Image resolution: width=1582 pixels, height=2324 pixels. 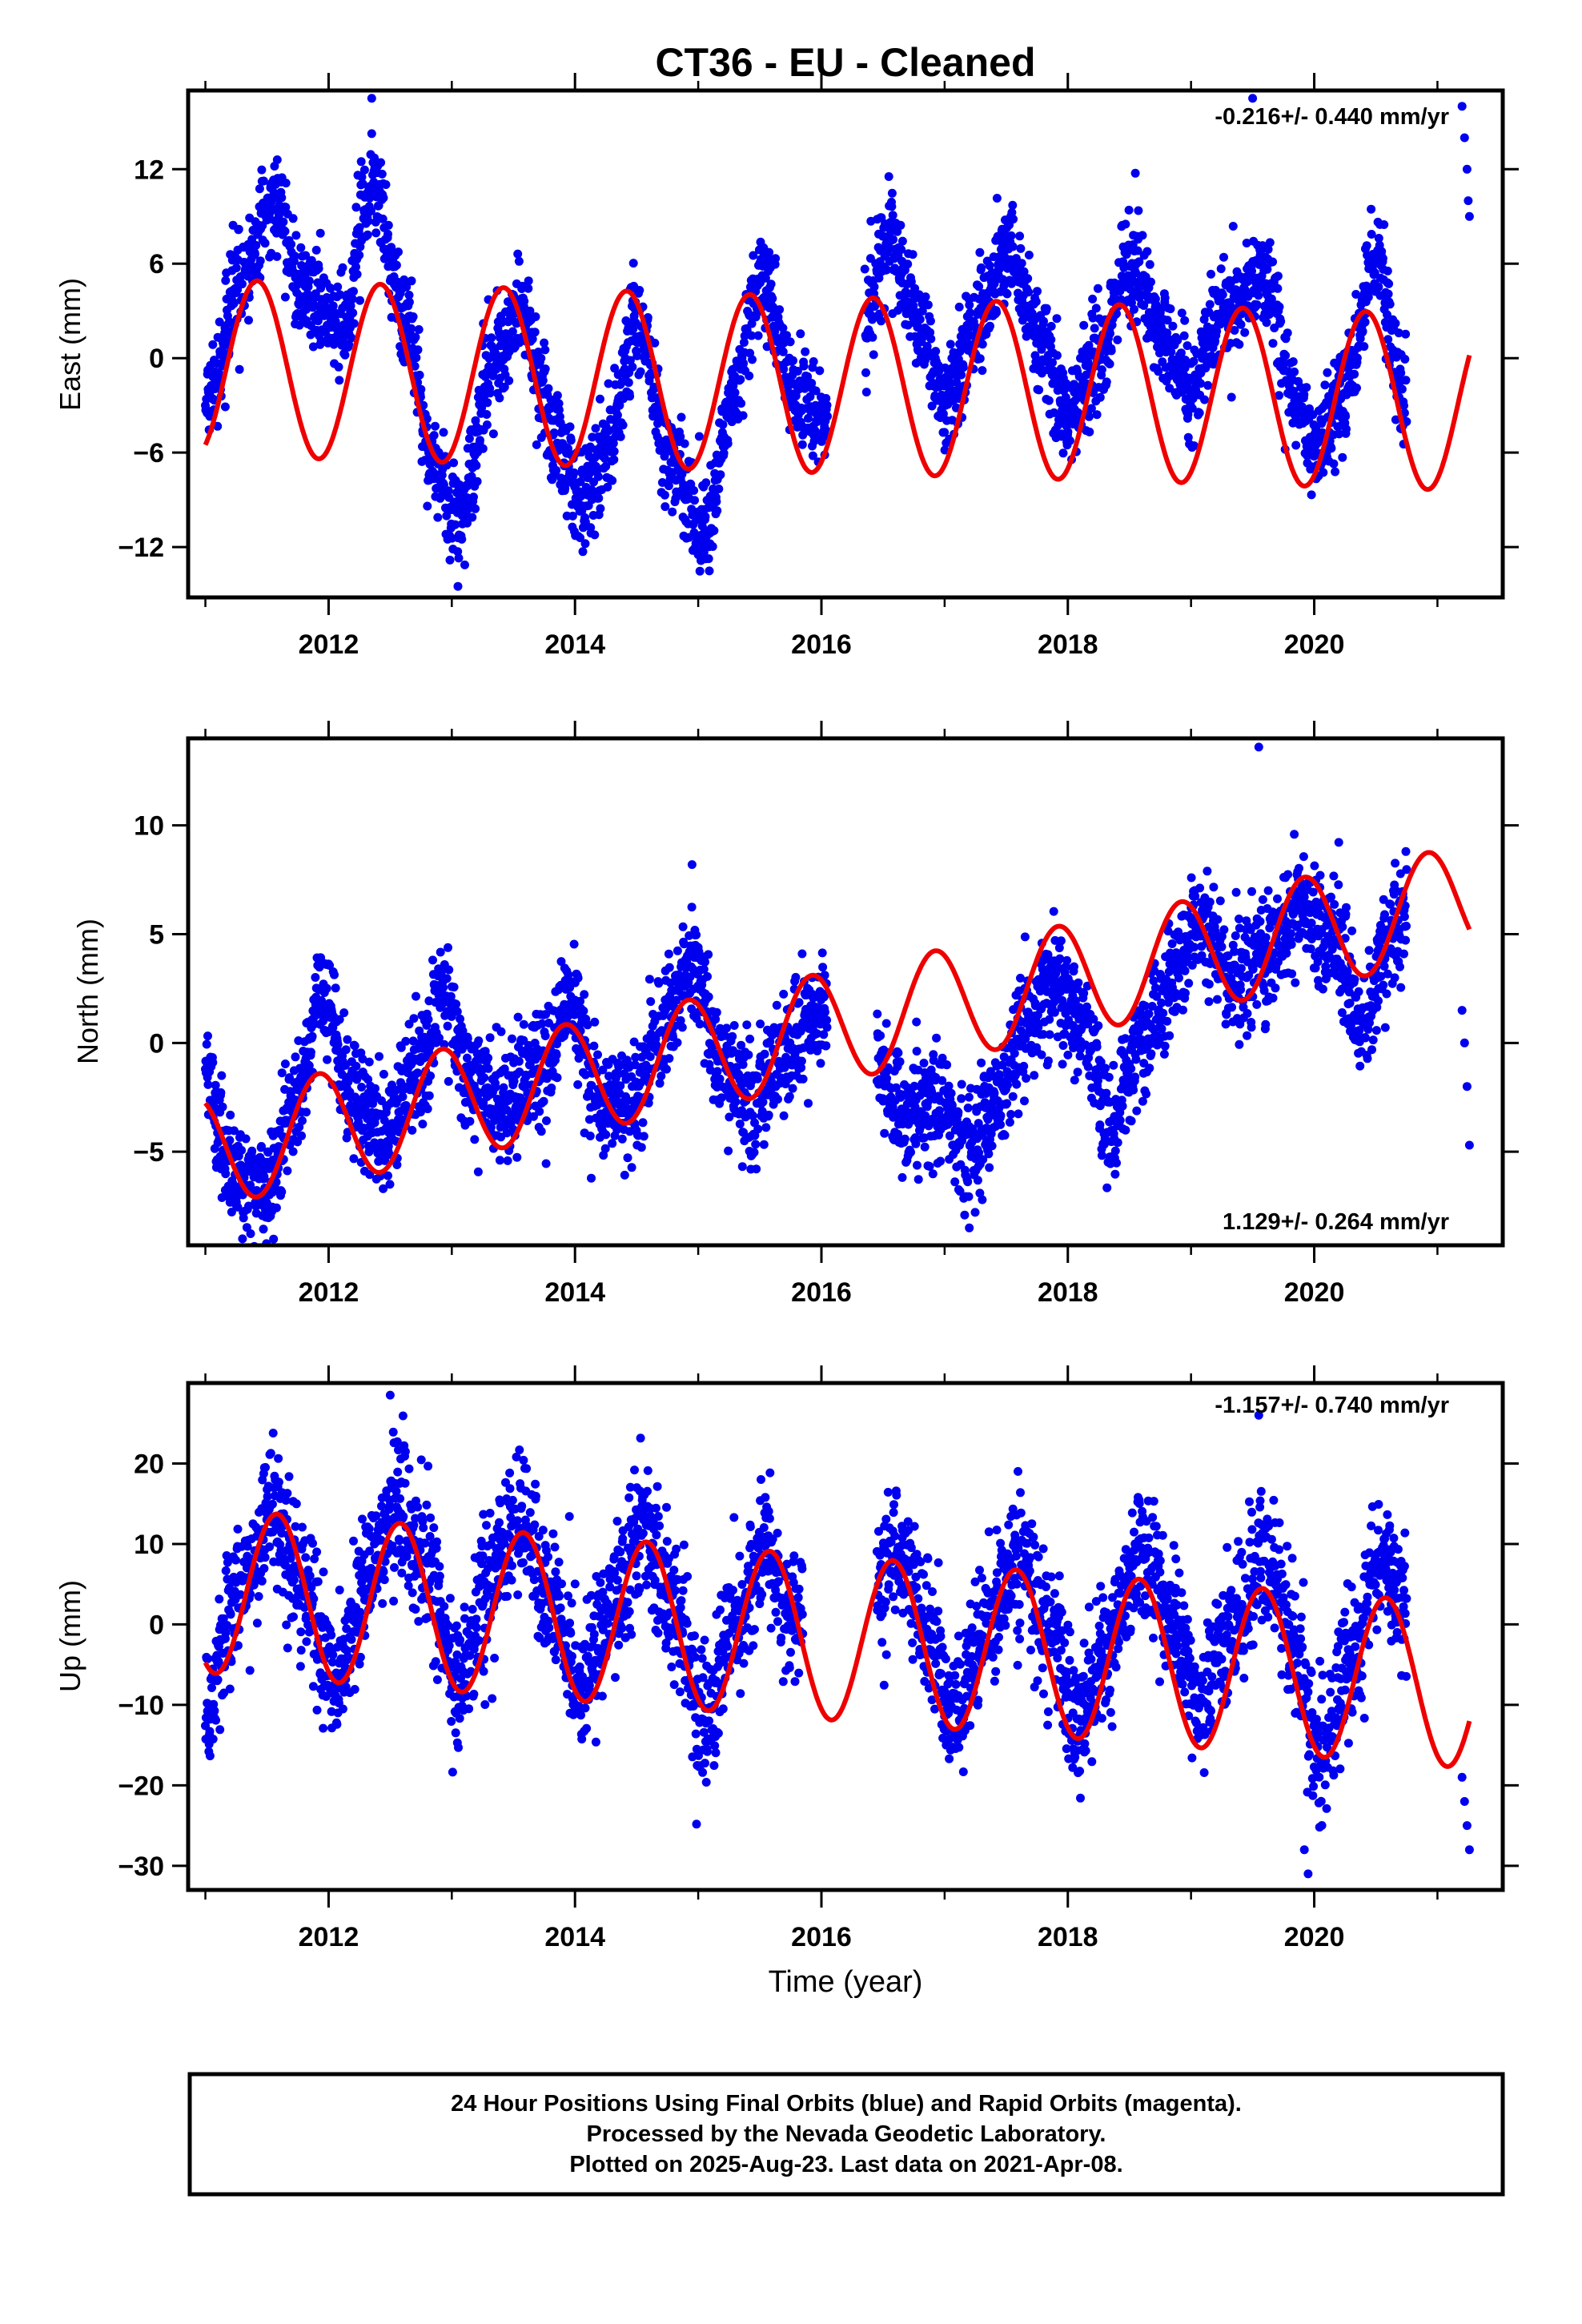 I want to click on east-rate-label: -0.216+/- 0.440 mm/yr, so click(x=1332, y=117).